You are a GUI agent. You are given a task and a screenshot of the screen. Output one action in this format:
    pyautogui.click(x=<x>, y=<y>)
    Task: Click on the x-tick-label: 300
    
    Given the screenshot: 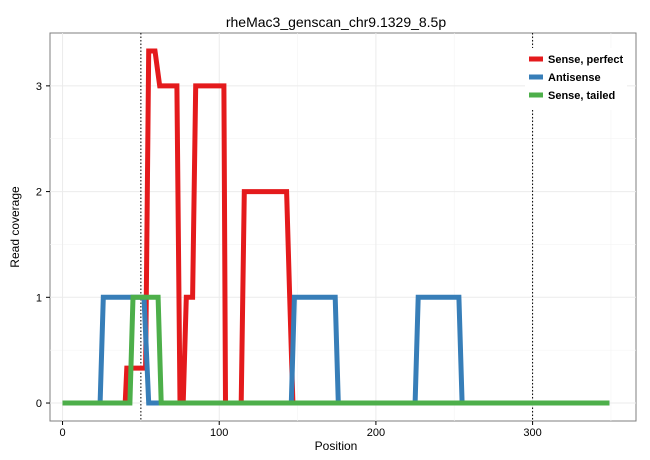 What is the action you would take?
    pyautogui.click(x=532, y=433)
    